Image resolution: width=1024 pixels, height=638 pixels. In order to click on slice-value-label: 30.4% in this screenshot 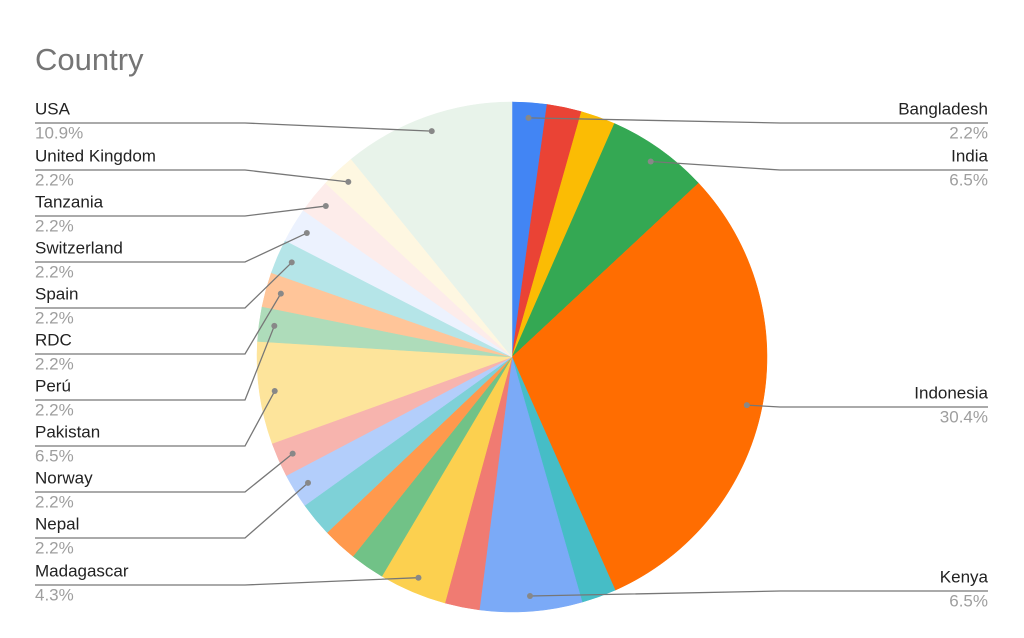, I will do `click(964, 416)`.